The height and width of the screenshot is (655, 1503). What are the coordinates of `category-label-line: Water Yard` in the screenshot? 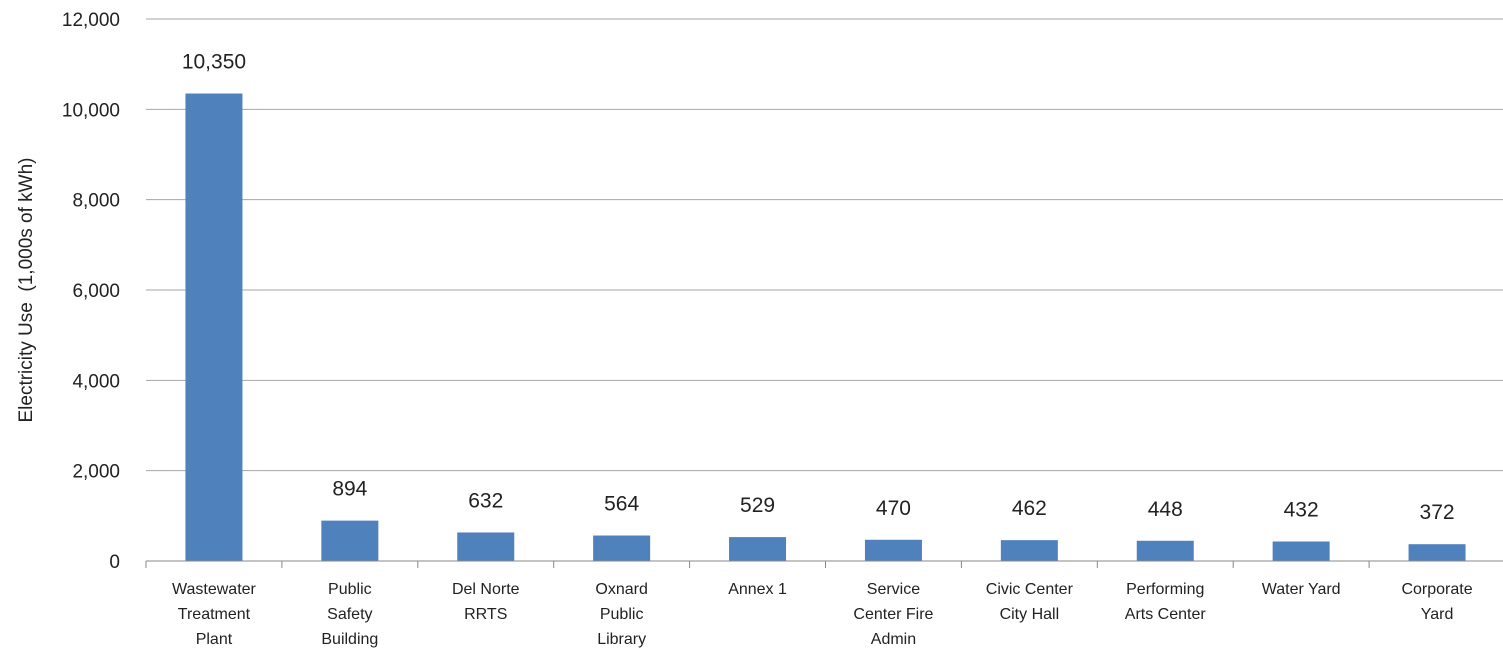 It's located at (1301, 589).